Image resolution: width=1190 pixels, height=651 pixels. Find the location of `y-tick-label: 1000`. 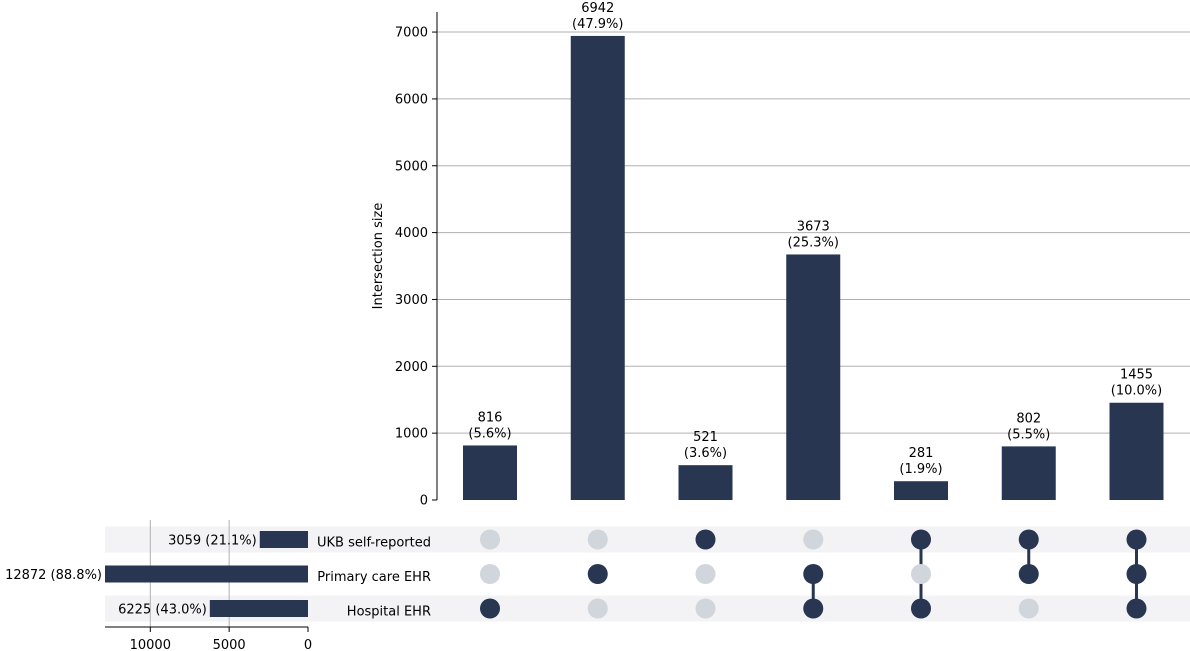

y-tick-label: 1000 is located at coordinates (411, 434).